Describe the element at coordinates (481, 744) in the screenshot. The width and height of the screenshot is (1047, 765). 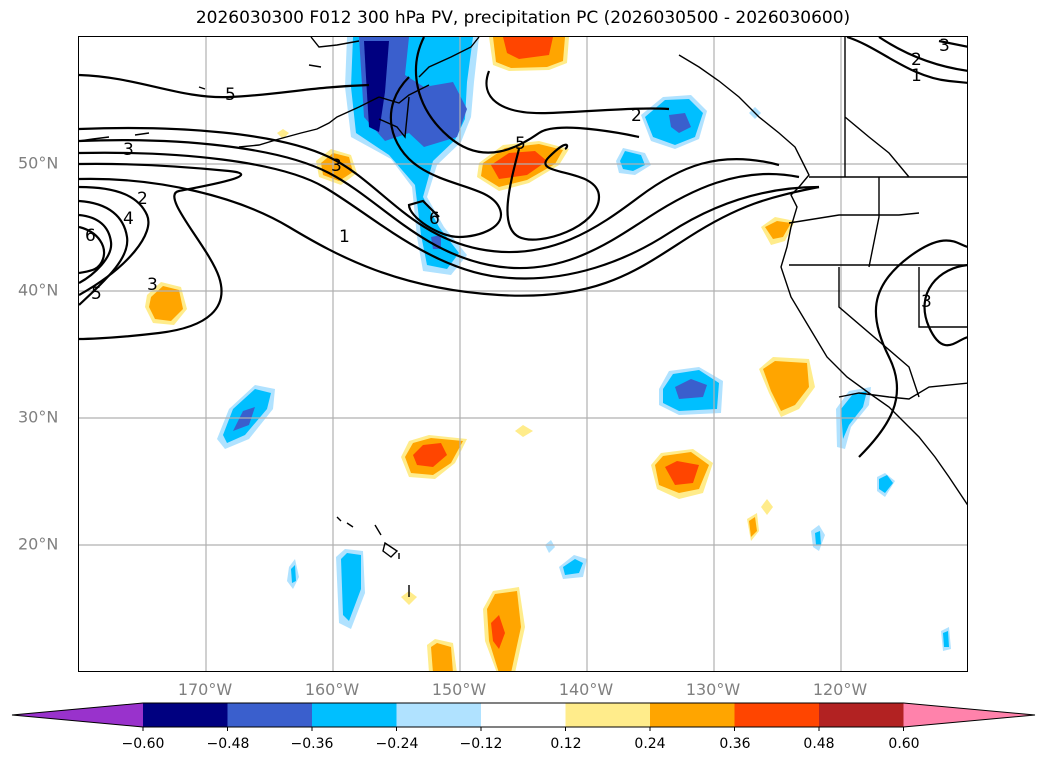
I see `colorbar-tick-label: −0.12` at that location.